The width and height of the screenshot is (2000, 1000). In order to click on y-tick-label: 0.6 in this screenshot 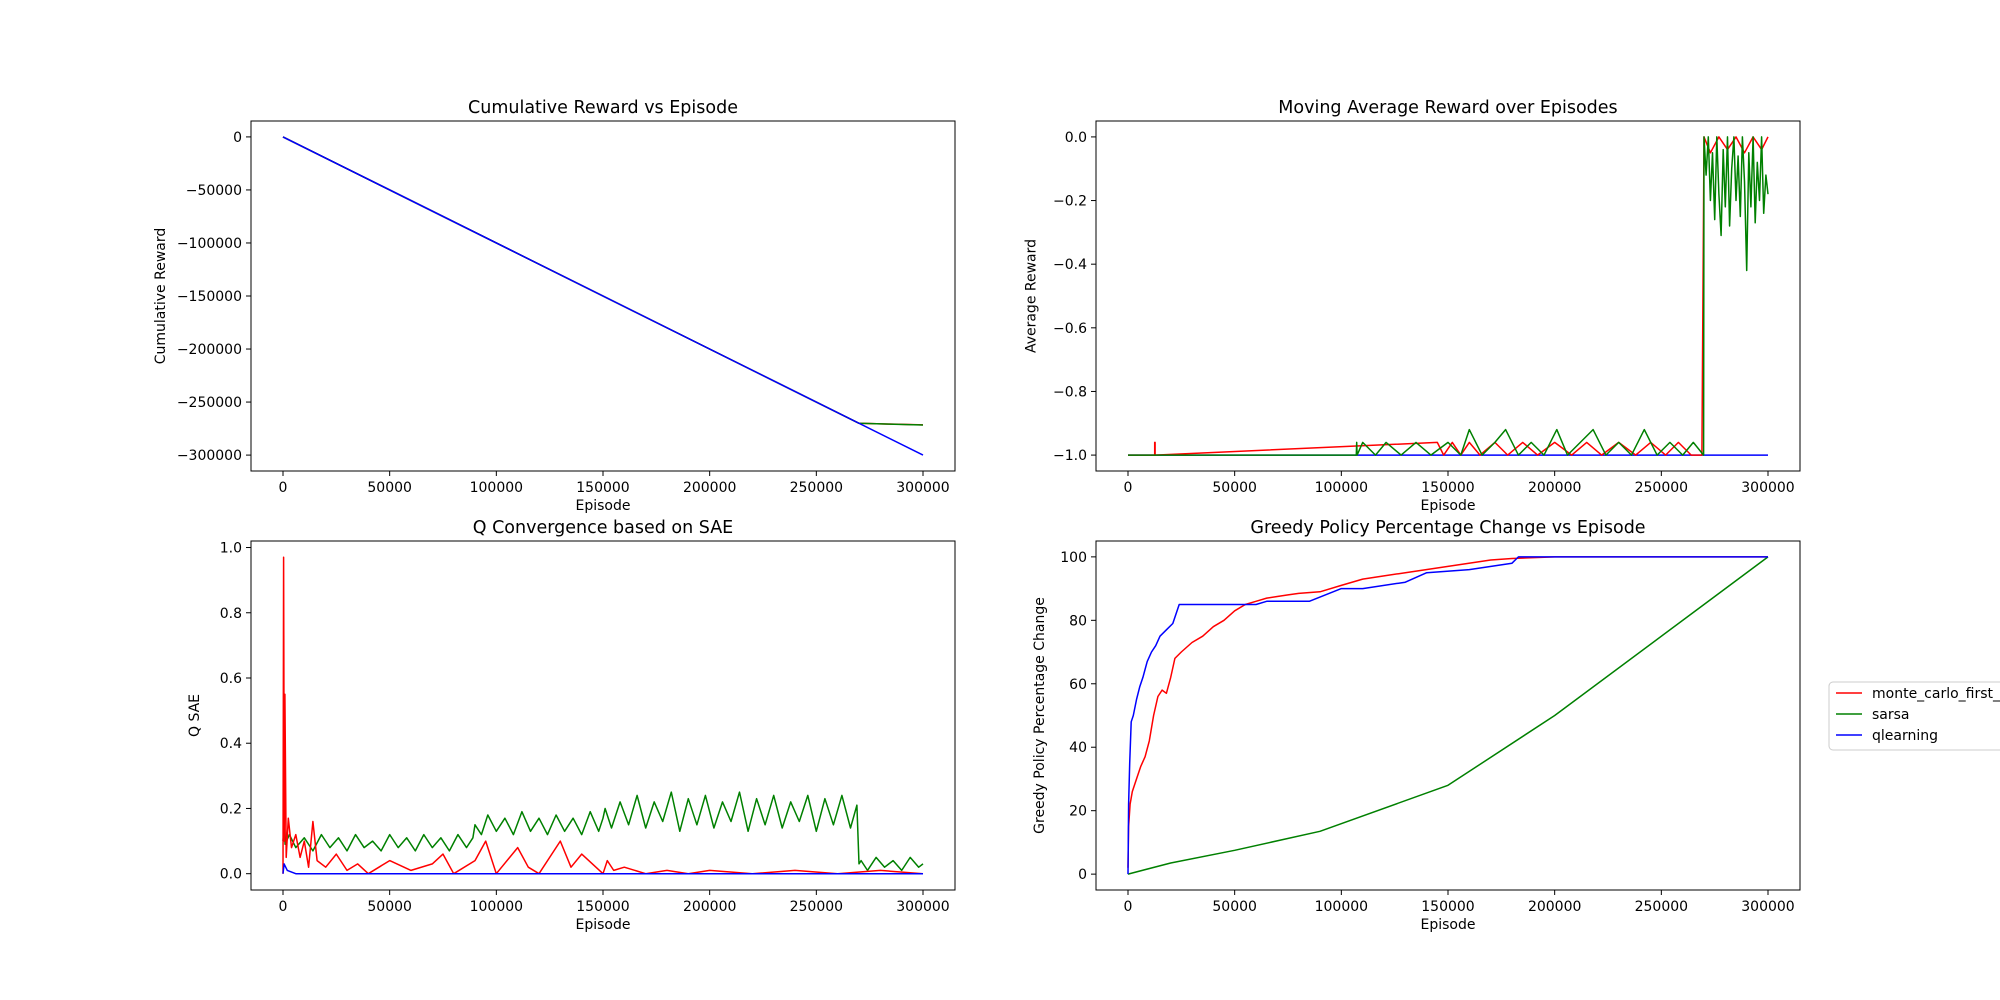, I will do `click(231, 679)`.